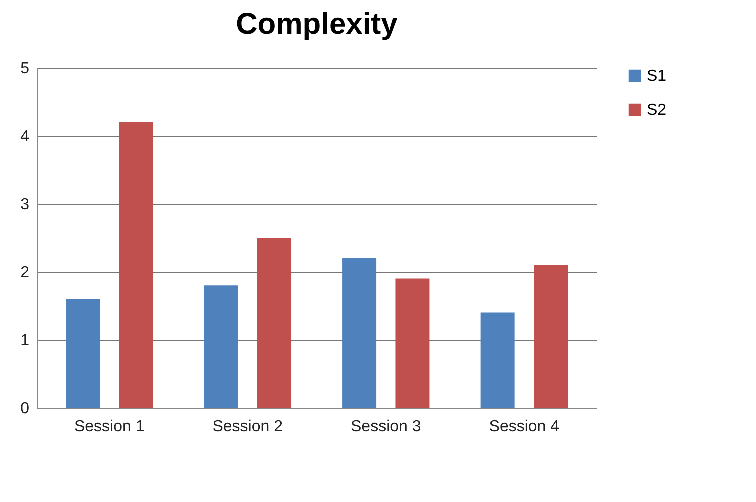  Describe the element at coordinates (657, 110) in the screenshot. I see `legend-label: S2` at that location.